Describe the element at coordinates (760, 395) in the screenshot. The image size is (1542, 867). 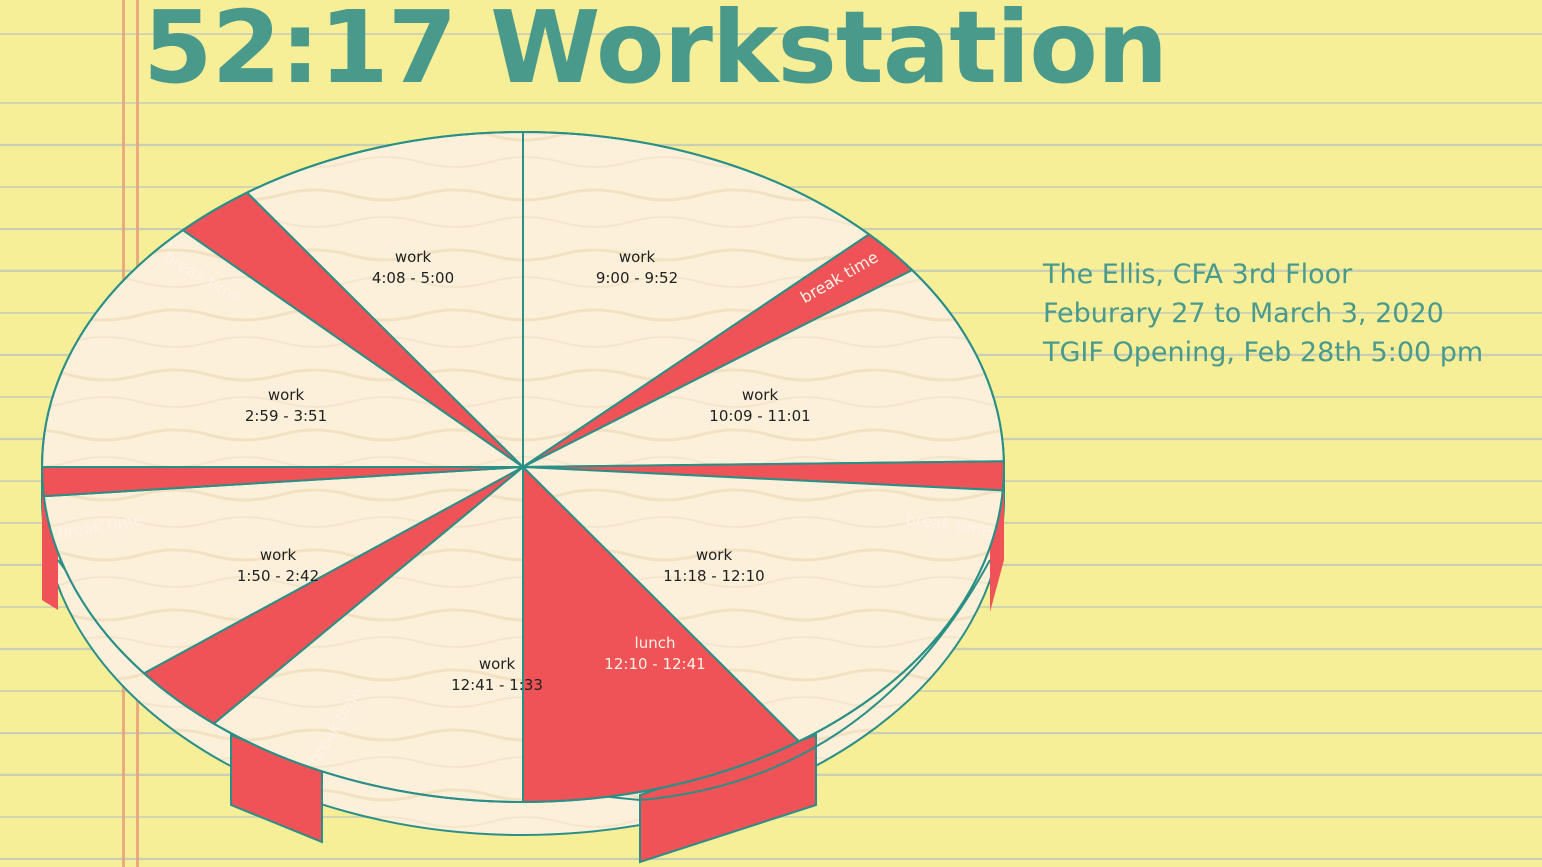
I see `segment-label-work-2: work` at that location.